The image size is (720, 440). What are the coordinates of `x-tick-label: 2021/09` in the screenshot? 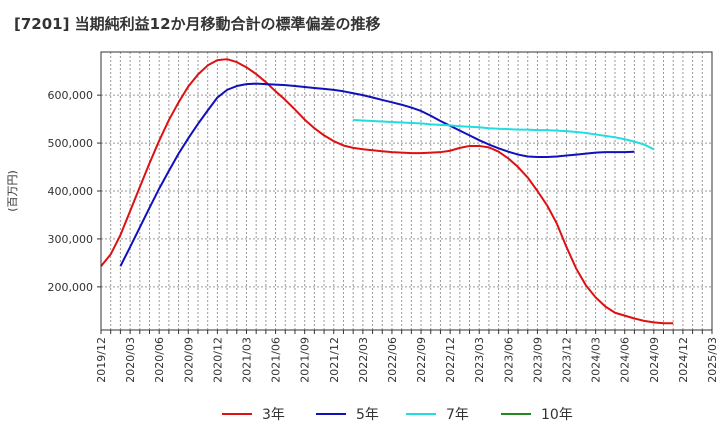 It's located at (305, 360).